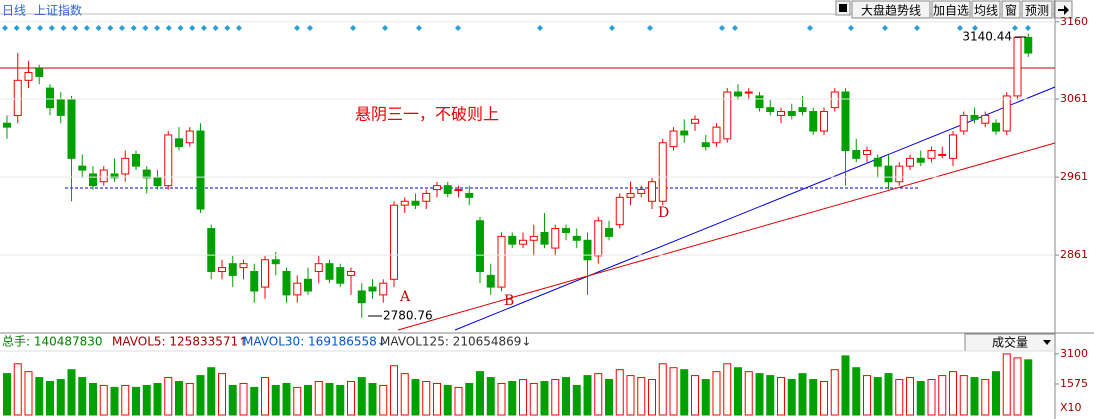 The width and height of the screenshot is (1094, 419). What do you see at coordinates (455, 342) in the screenshot?
I see `volume-legend: MAVOL125: 210654869↓` at bounding box center [455, 342].